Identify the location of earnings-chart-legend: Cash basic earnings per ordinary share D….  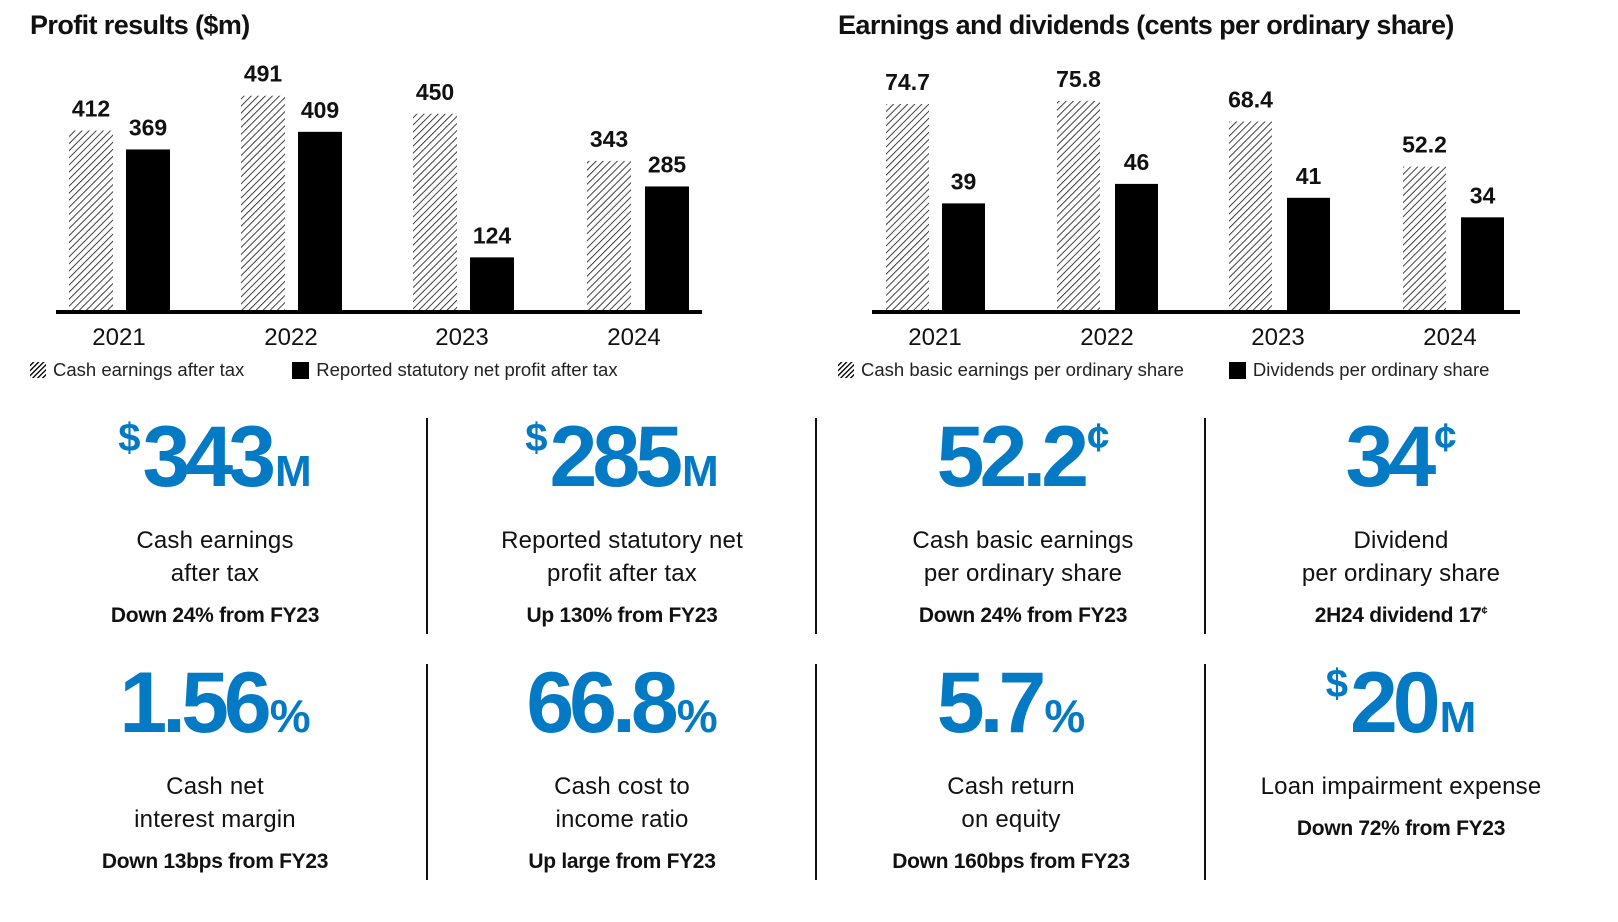
(1163, 370).